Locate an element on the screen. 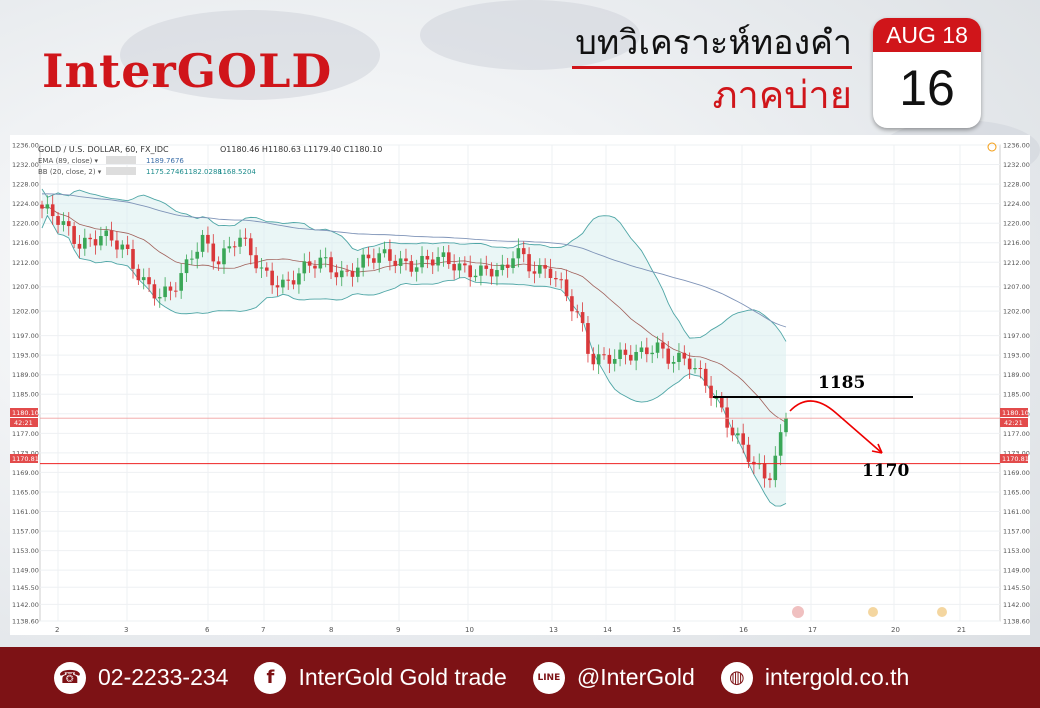 This screenshot has width=1040, height=708. y-tick-label: 1216.00 is located at coordinates (25, 243).